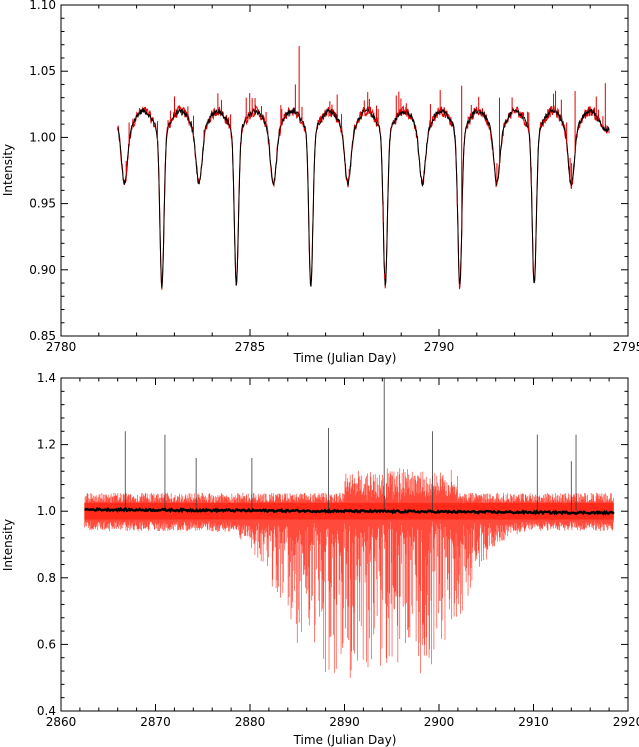  I want to click on x-tick-label: 2870, so click(155, 722).